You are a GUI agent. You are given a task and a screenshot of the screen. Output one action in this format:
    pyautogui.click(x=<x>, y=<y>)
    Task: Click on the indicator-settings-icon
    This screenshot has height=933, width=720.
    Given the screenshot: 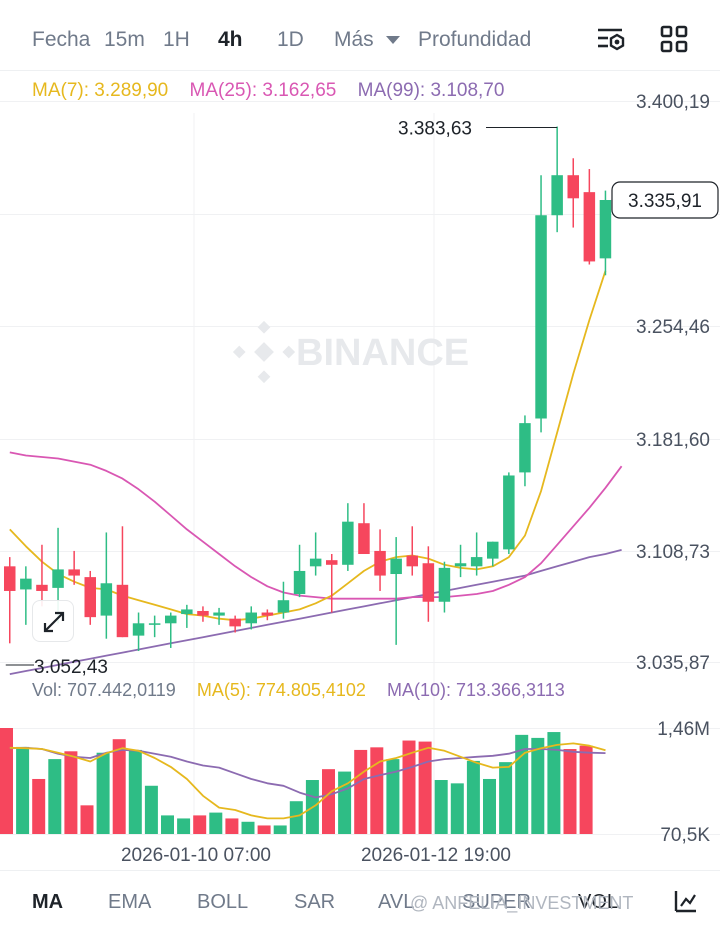 What is the action you would take?
    pyautogui.click(x=686, y=901)
    